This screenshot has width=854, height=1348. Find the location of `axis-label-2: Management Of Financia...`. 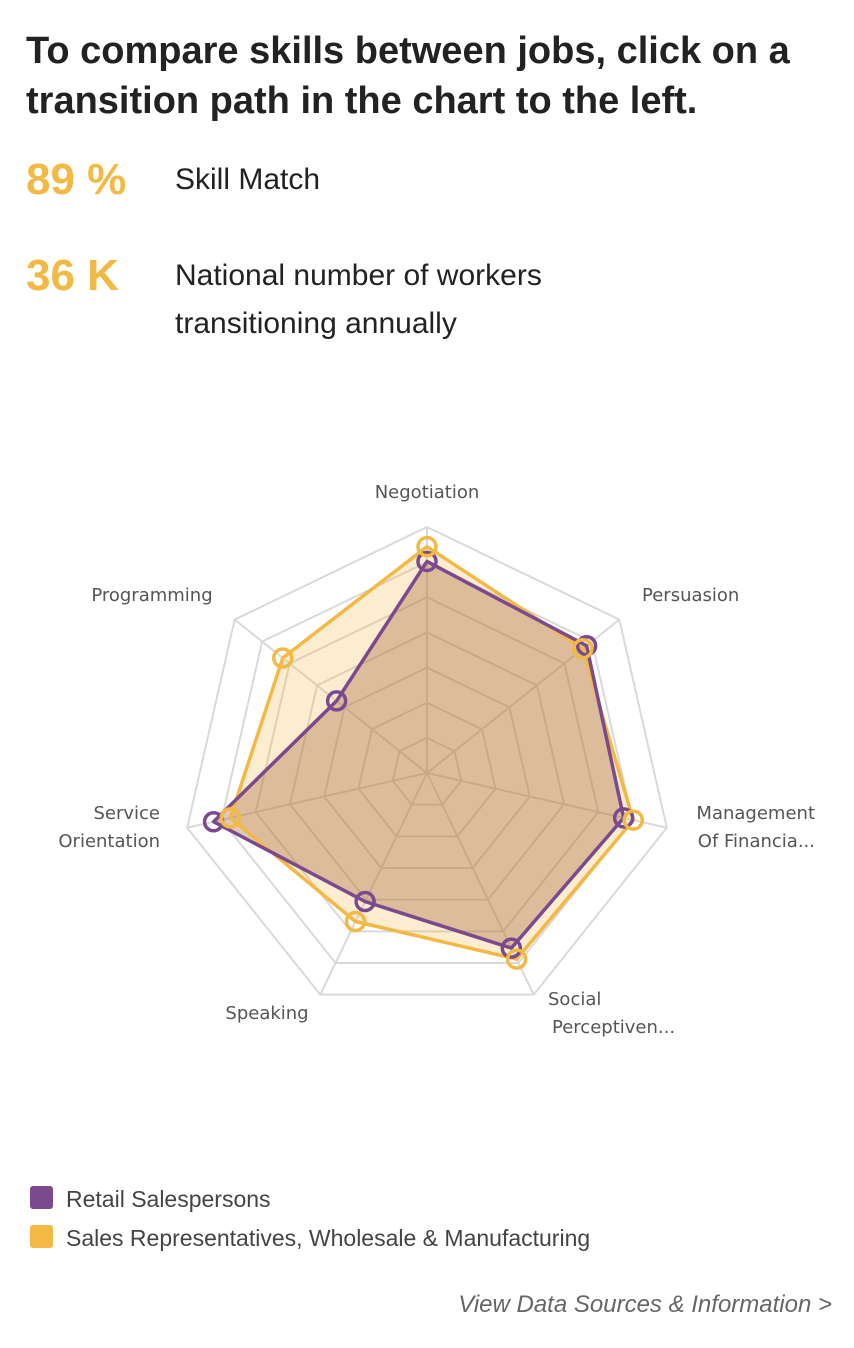

axis-label-2: Management Of Financia... is located at coordinates (755, 827).